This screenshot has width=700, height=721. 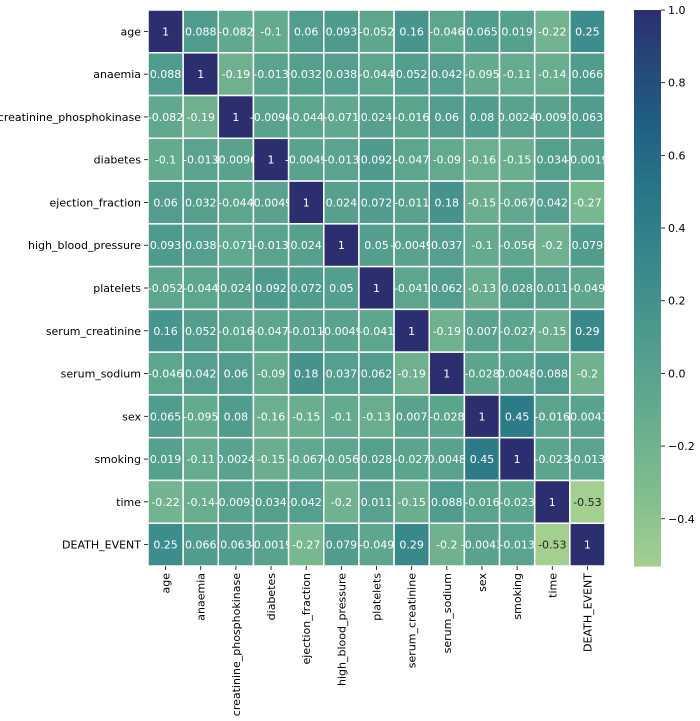 I want to click on cell-value-label: 0.038, so click(x=342, y=74).